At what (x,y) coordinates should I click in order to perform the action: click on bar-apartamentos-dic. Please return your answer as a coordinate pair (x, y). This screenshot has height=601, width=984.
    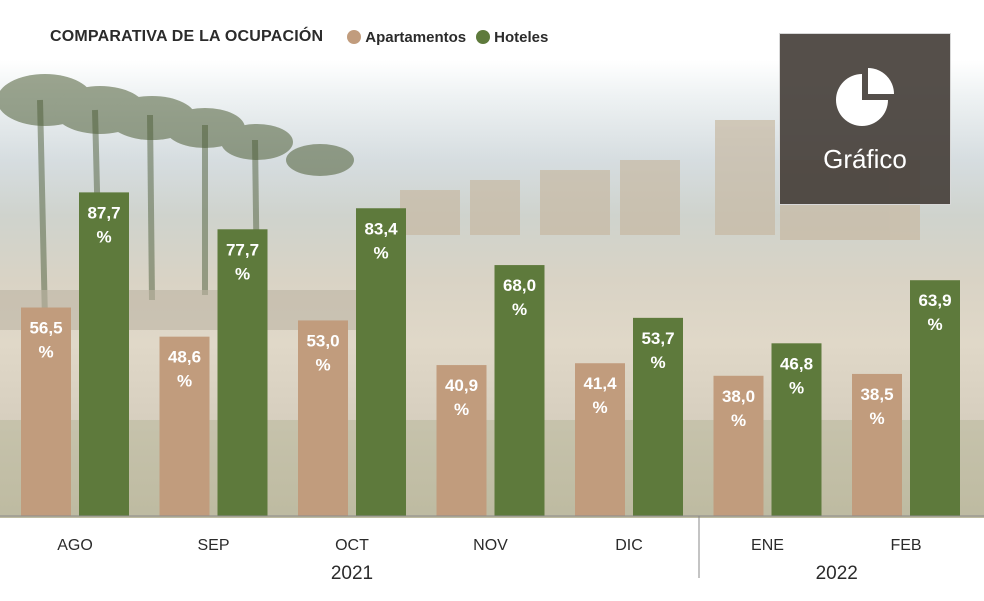
    Looking at the image, I should click on (600, 439).